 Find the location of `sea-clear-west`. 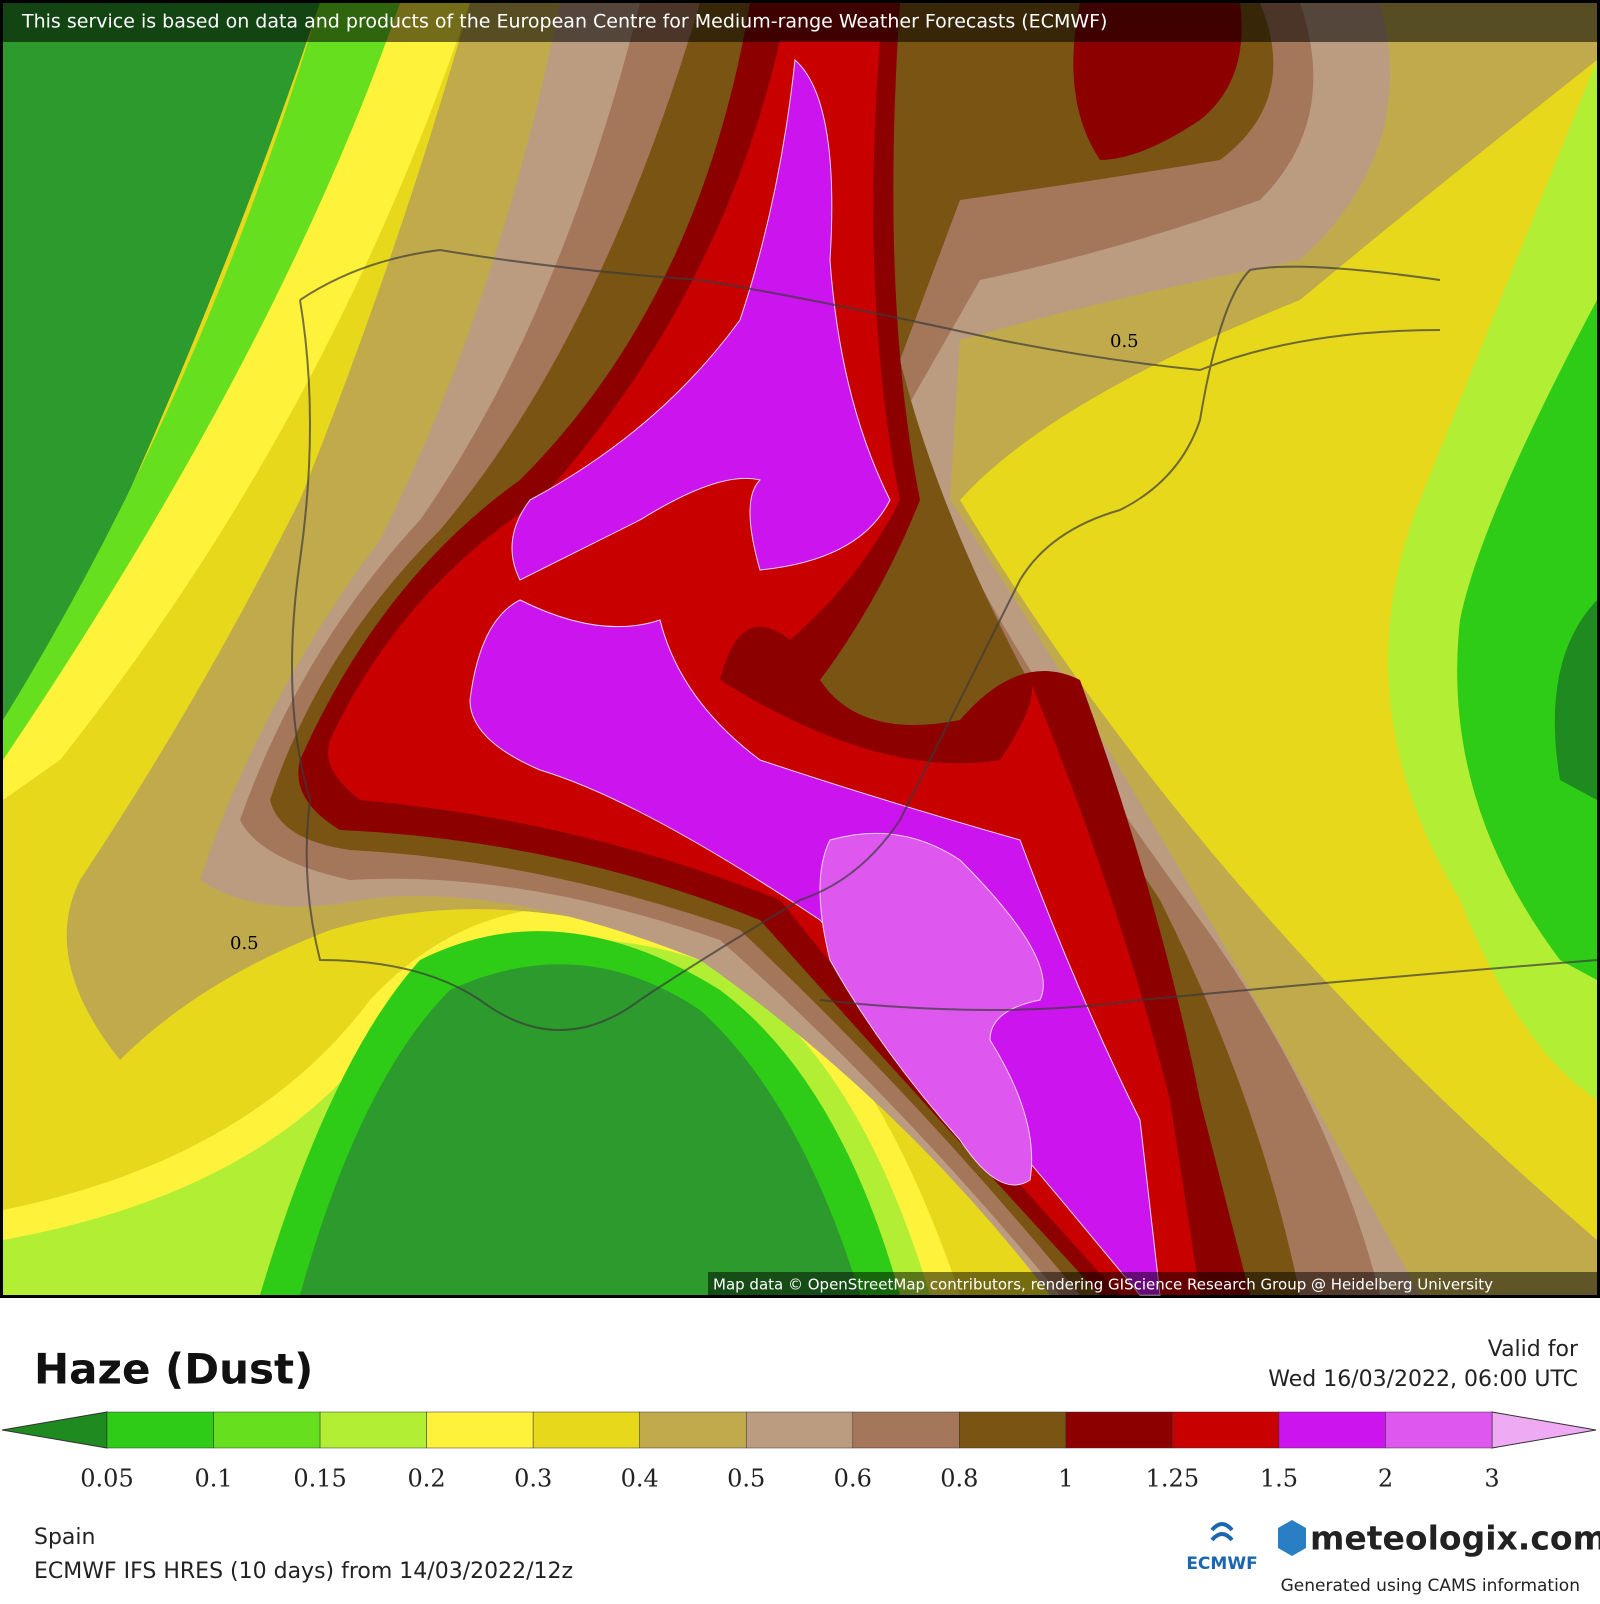

sea-clear-west is located at coordinates (161, 361).